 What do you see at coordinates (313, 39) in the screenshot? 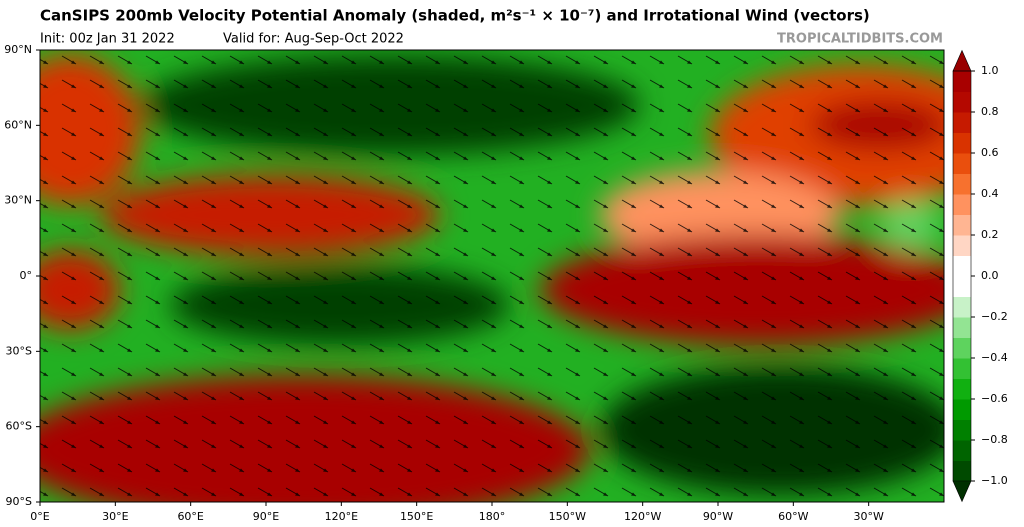
I see `valid-time: Valid for: Aug-Sep-Oct 2022` at bounding box center [313, 39].